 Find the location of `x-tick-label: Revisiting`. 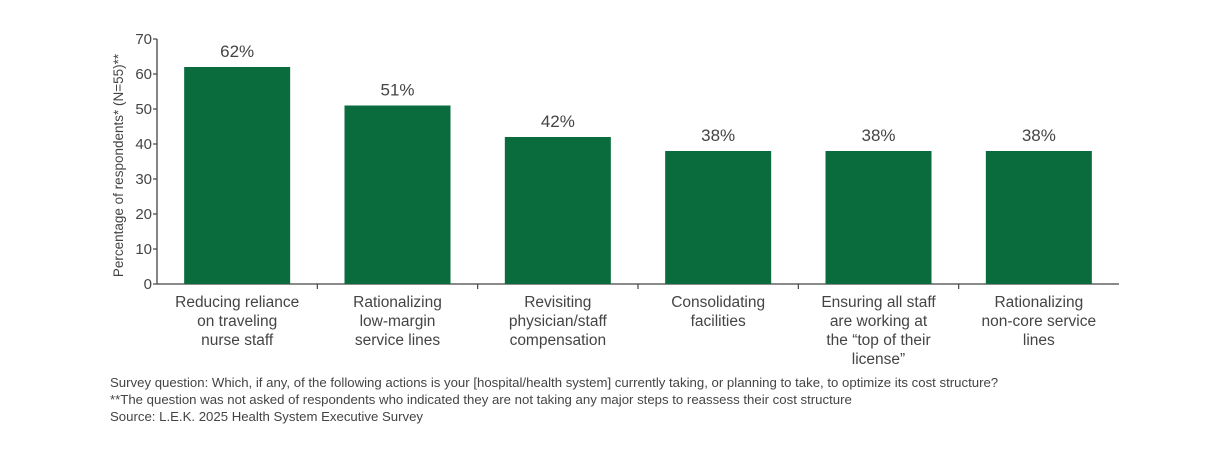

x-tick-label: Revisiting is located at coordinates (557, 302).